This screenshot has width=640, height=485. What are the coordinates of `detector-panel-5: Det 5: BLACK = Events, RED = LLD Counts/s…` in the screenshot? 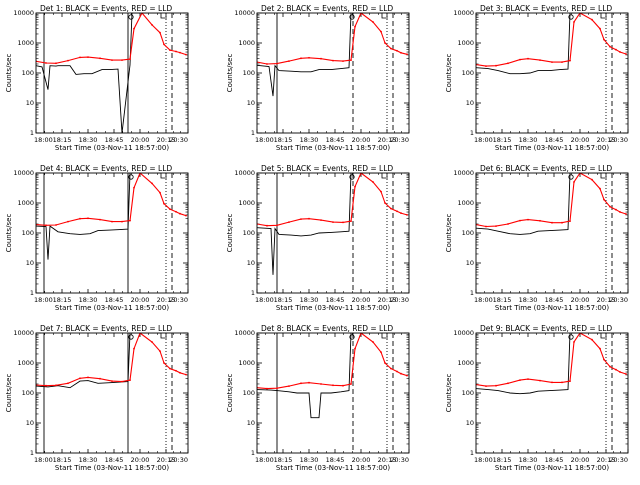 It's located at (318, 238).